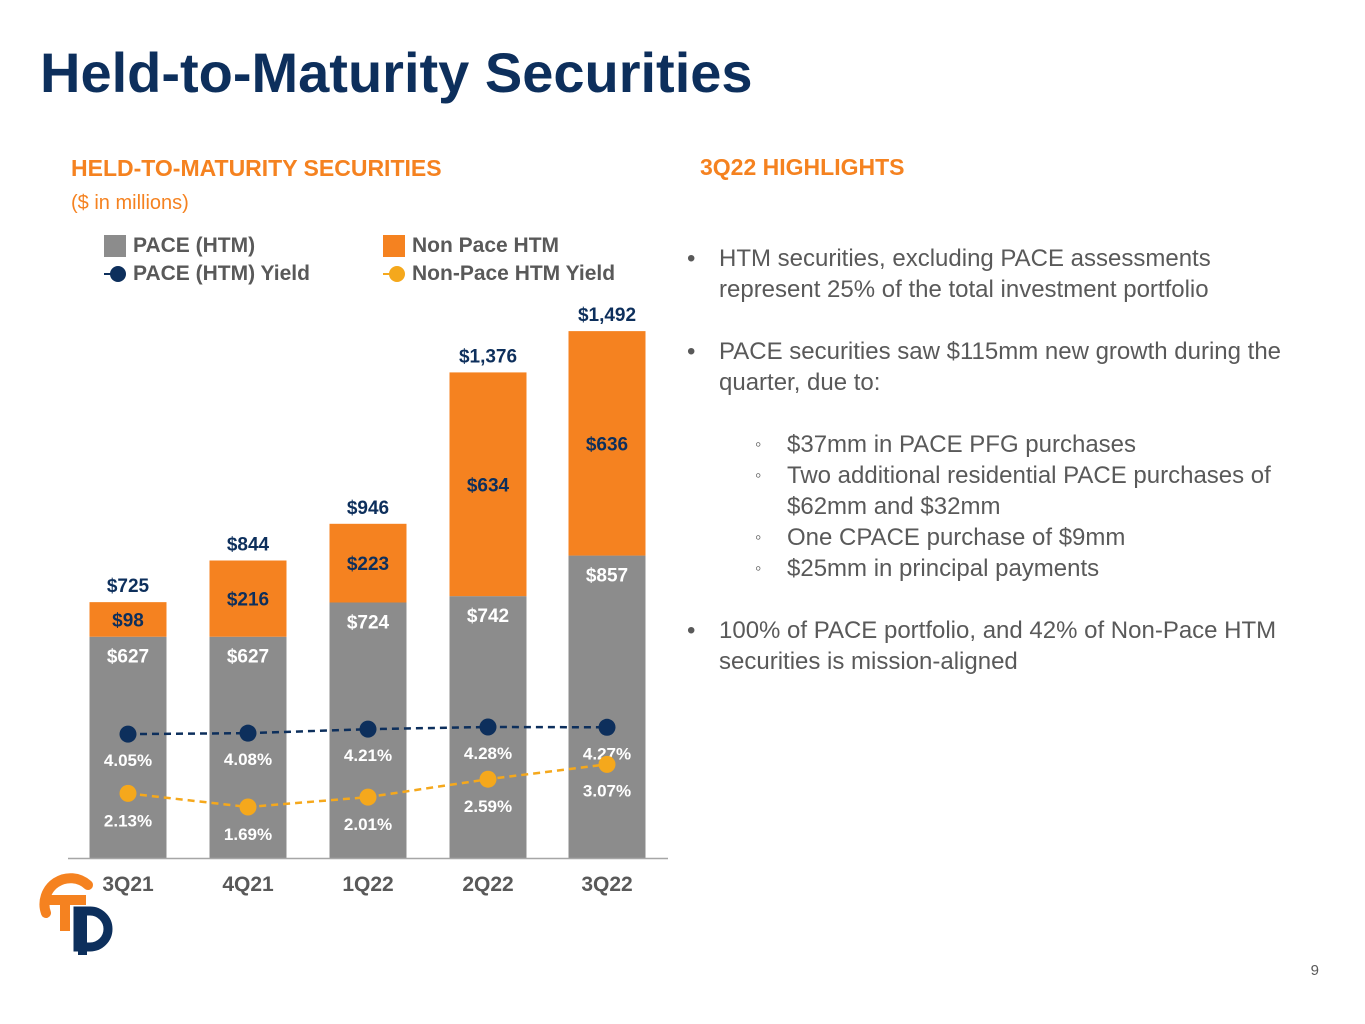  Describe the element at coordinates (128, 820) in the screenshot. I see `yield-label-non-pace-3Q21: 2.13%` at that location.